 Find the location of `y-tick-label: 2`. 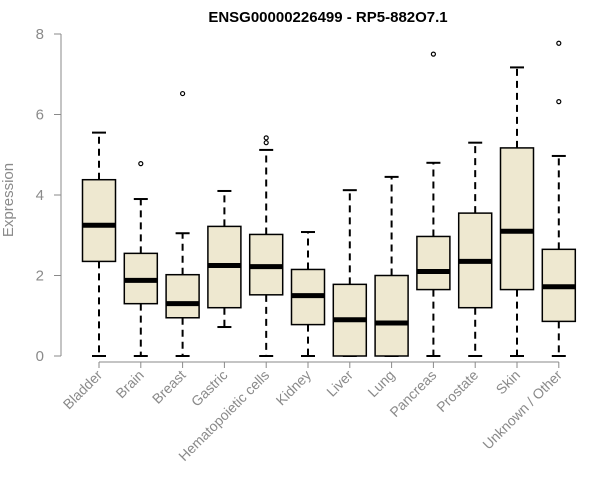

y-tick-label: 2 is located at coordinates (40, 276).